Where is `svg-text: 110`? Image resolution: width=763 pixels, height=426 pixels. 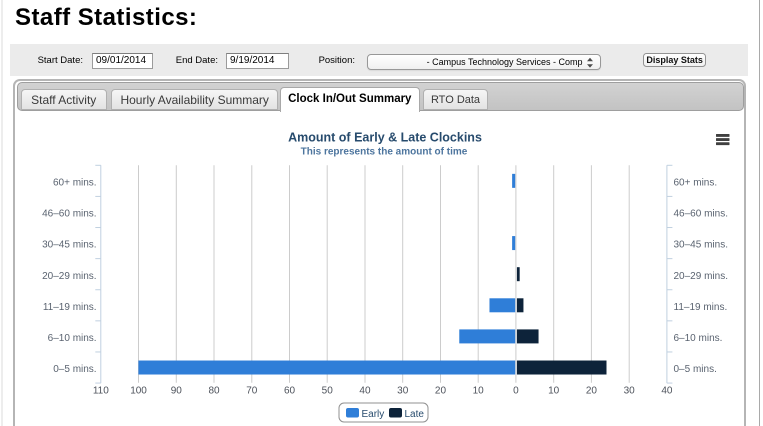
svg-text: 110 is located at coordinates (101, 390).